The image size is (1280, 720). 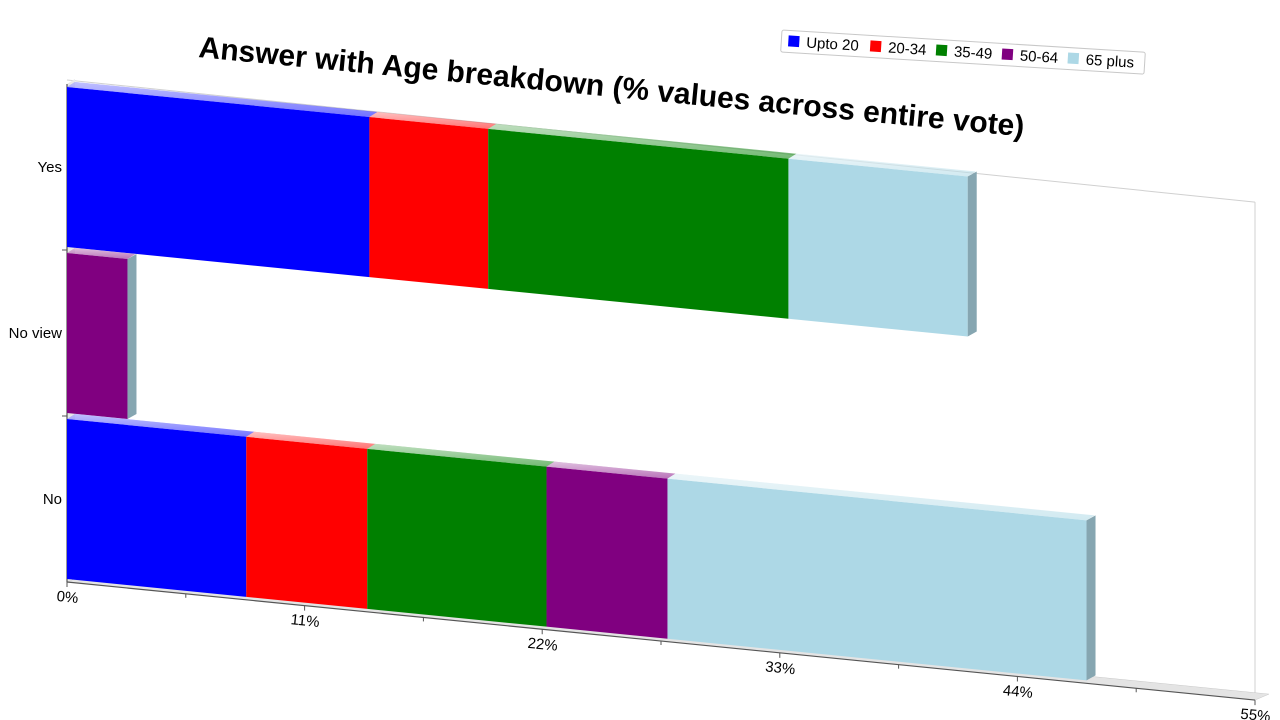 I want to click on legend-label: 20-34, so click(x=907, y=49).